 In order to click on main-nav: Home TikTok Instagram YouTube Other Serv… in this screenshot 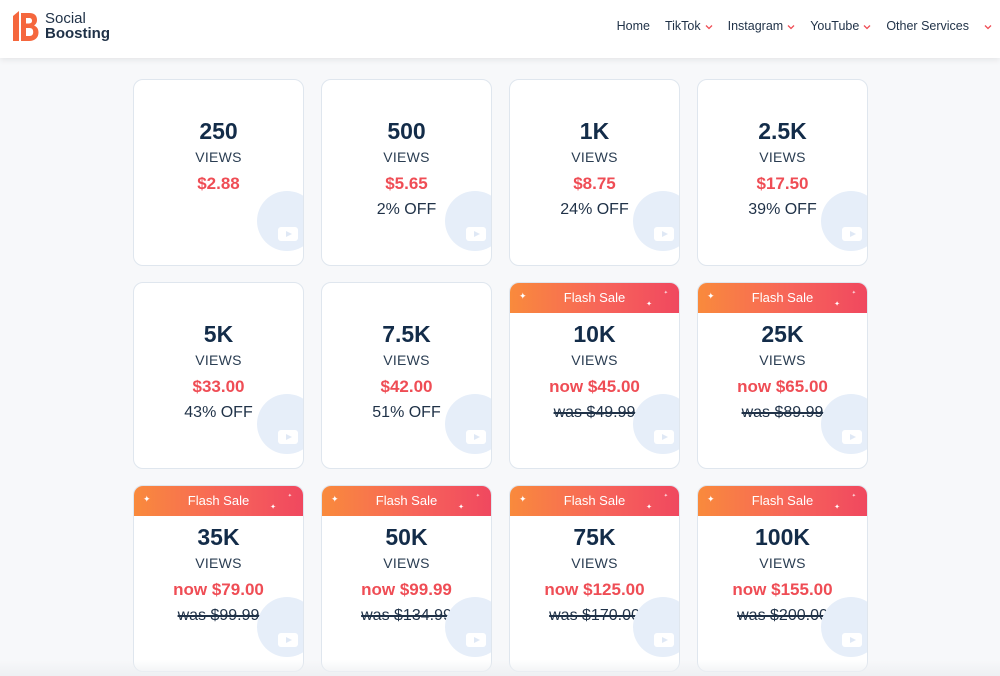, I will do `click(804, 26)`.